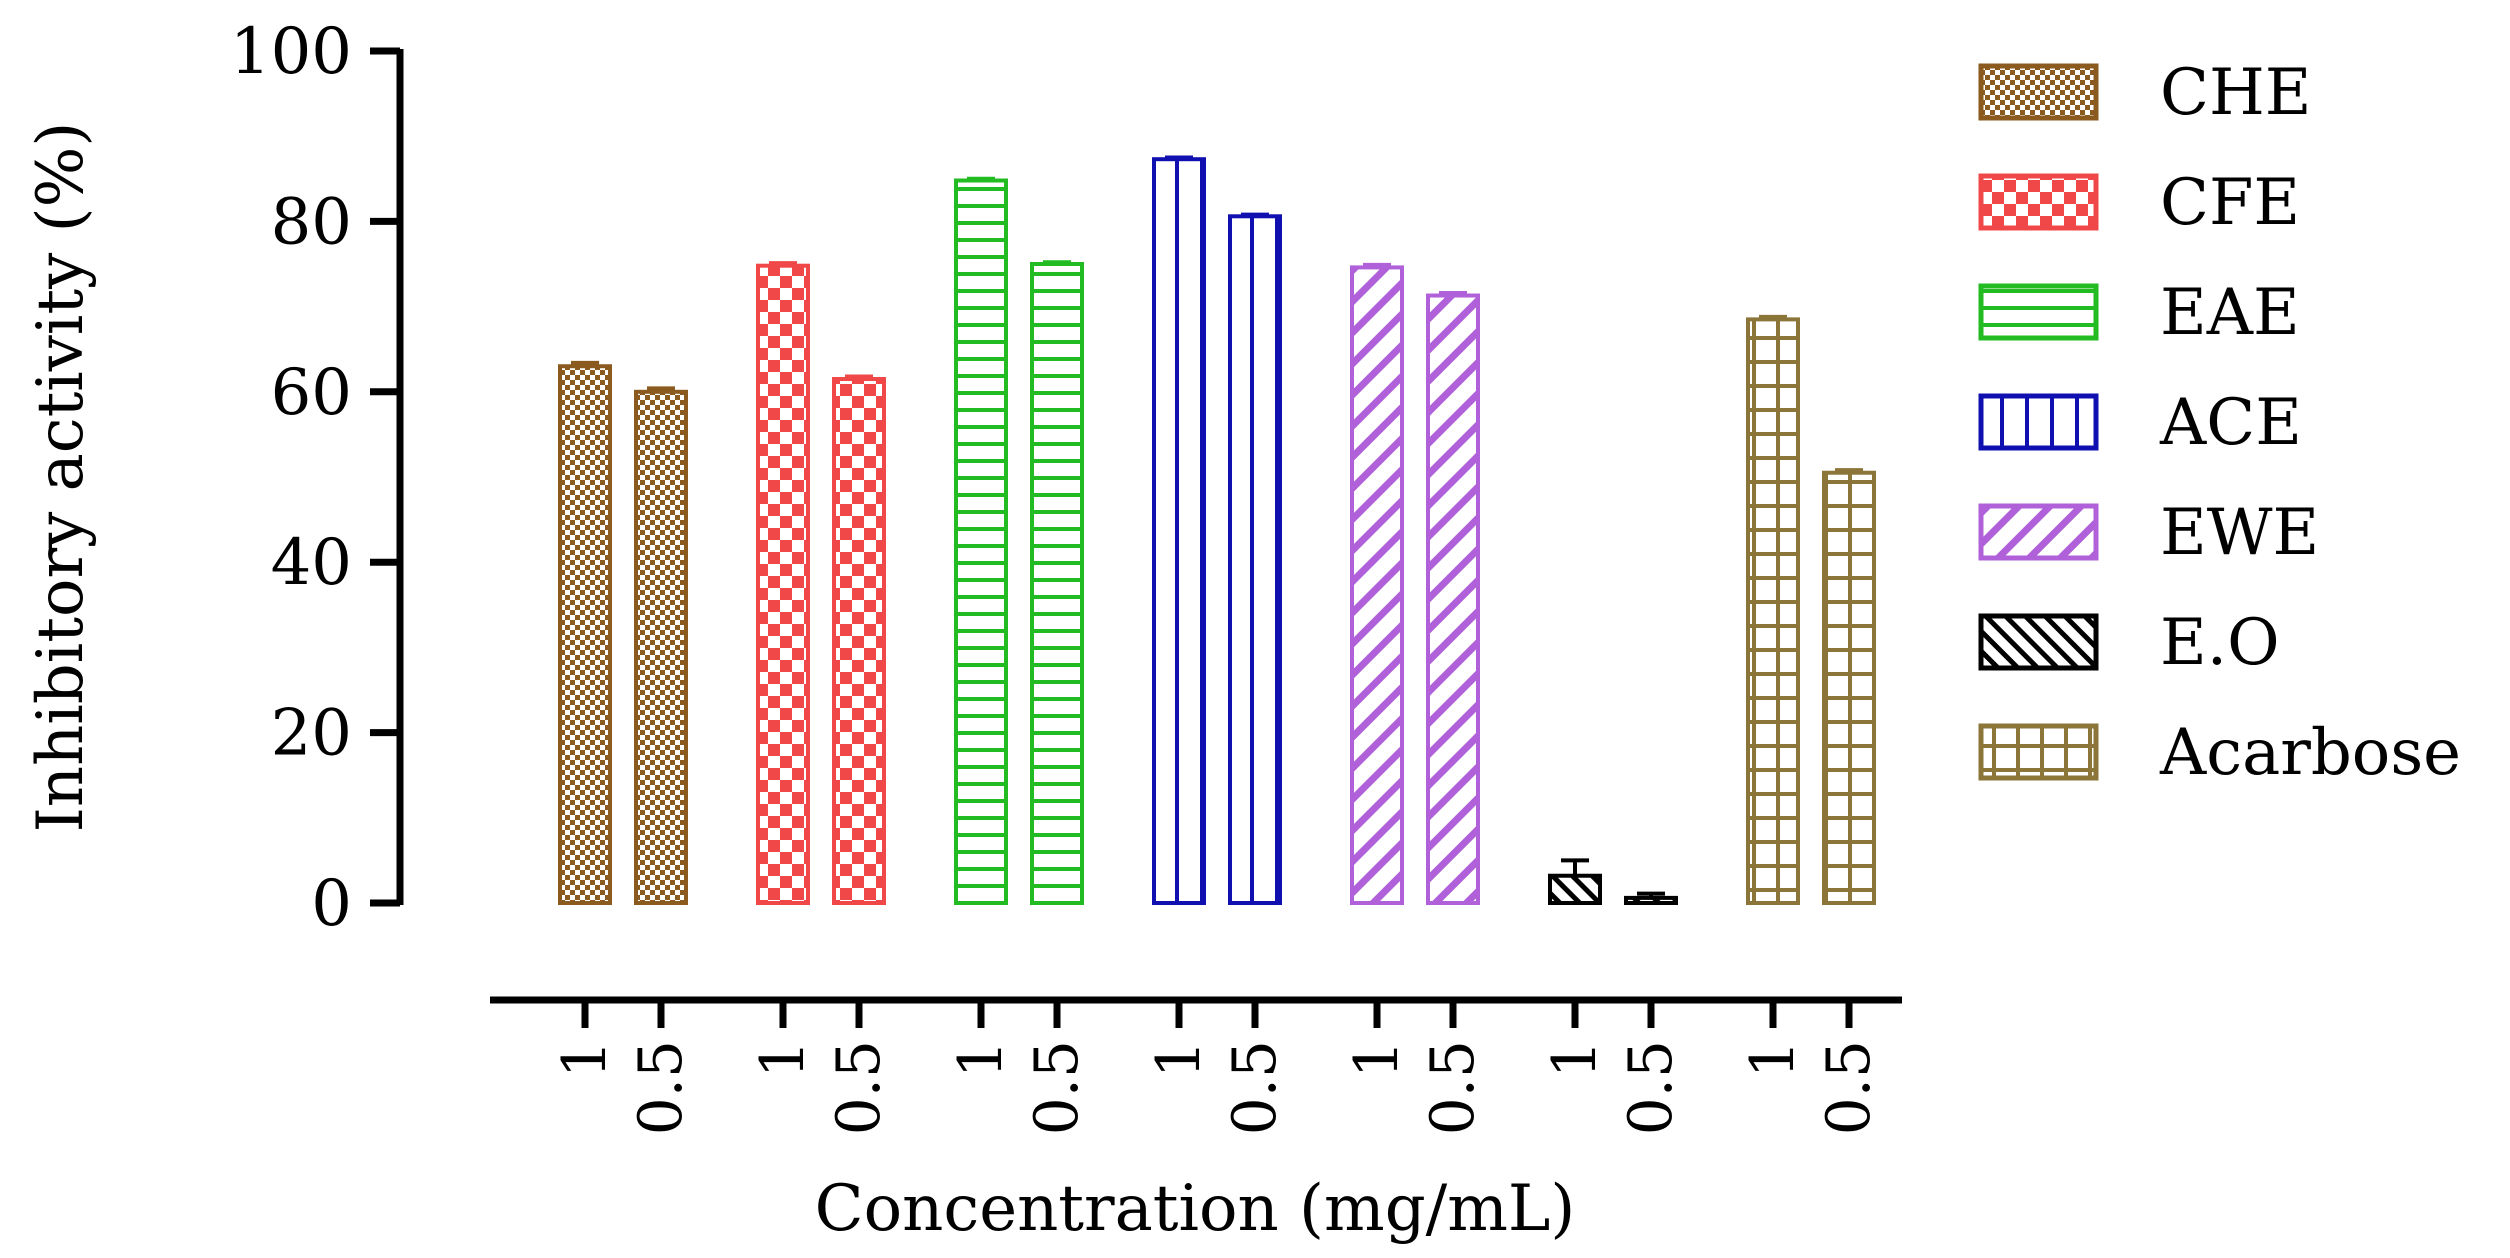  What do you see at coordinates (1613, 882) in the screenshot?
I see `bar-group-e-o` at bounding box center [1613, 882].